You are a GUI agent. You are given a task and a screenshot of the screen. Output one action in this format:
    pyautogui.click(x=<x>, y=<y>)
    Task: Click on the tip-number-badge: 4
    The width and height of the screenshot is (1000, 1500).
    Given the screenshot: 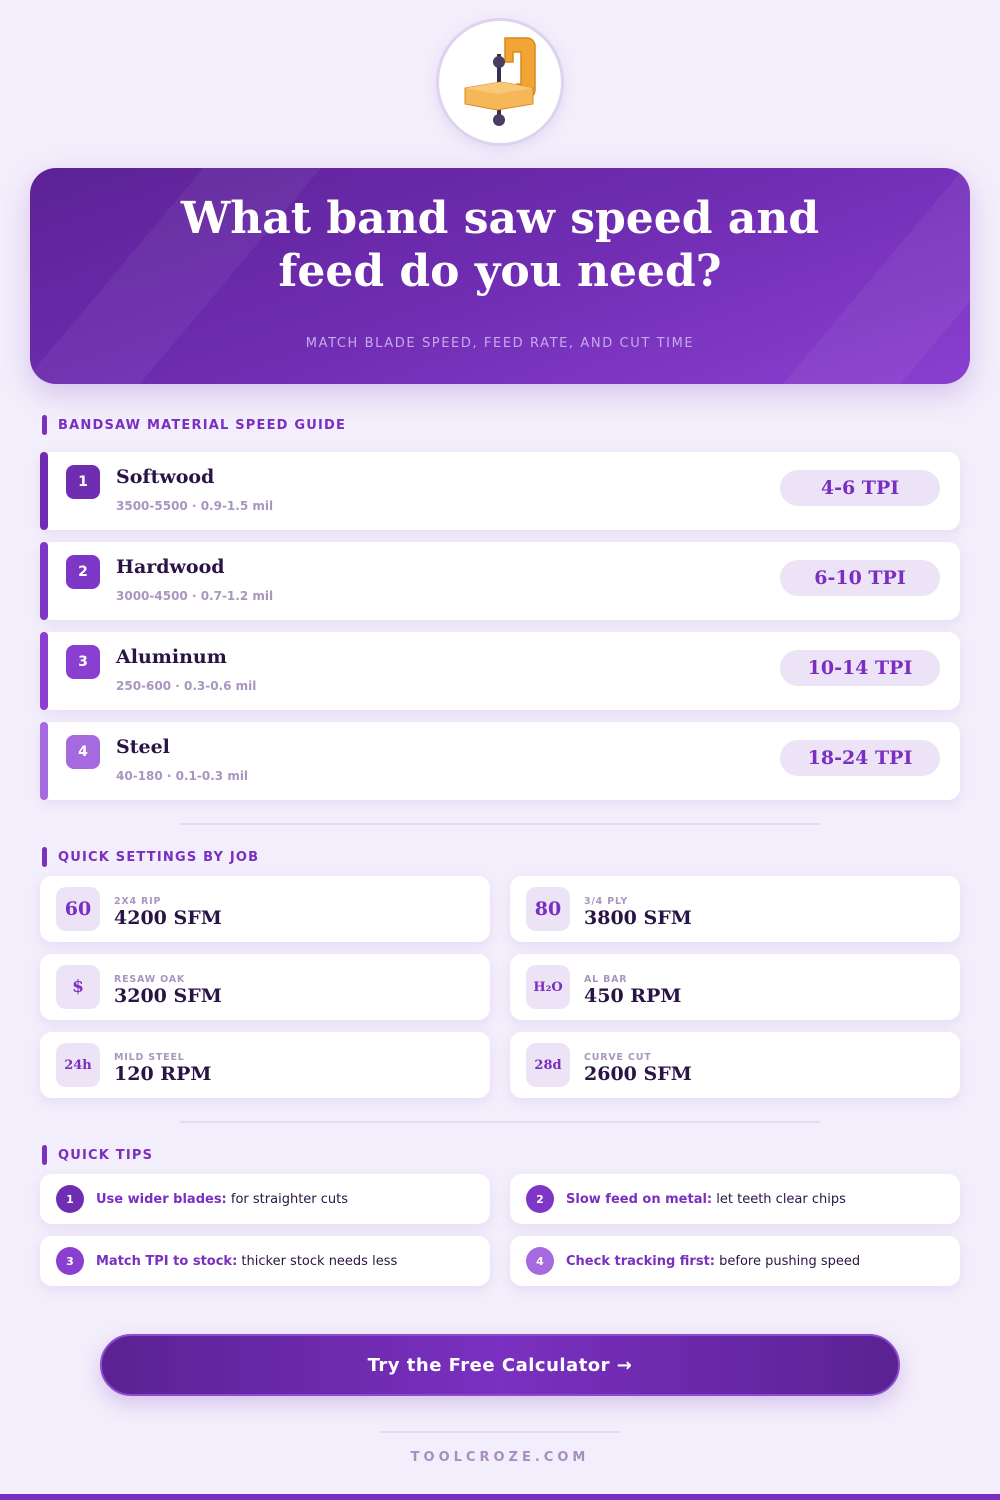 What is the action you would take?
    pyautogui.click(x=540, y=1261)
    